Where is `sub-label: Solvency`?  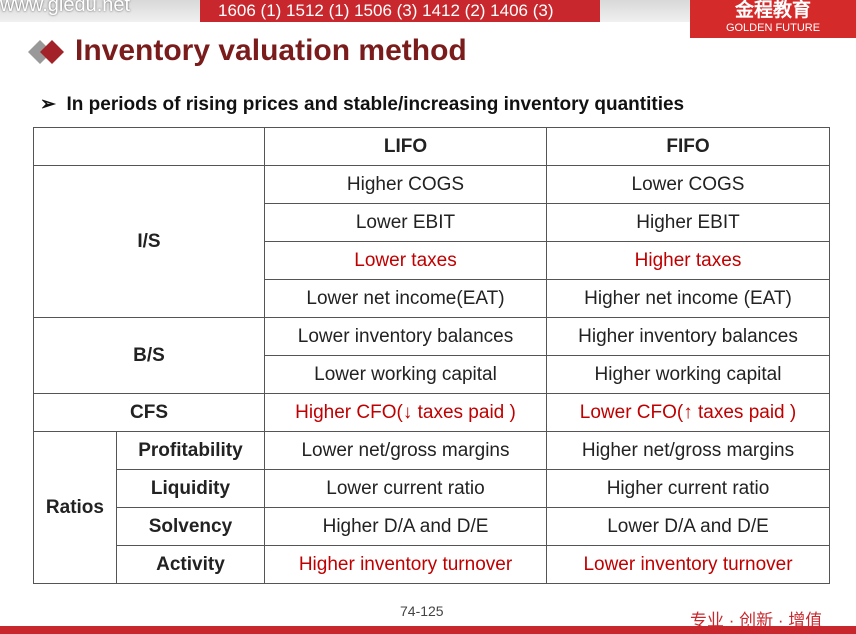
sub-label: Solvency is located at coordinates (190, 526).